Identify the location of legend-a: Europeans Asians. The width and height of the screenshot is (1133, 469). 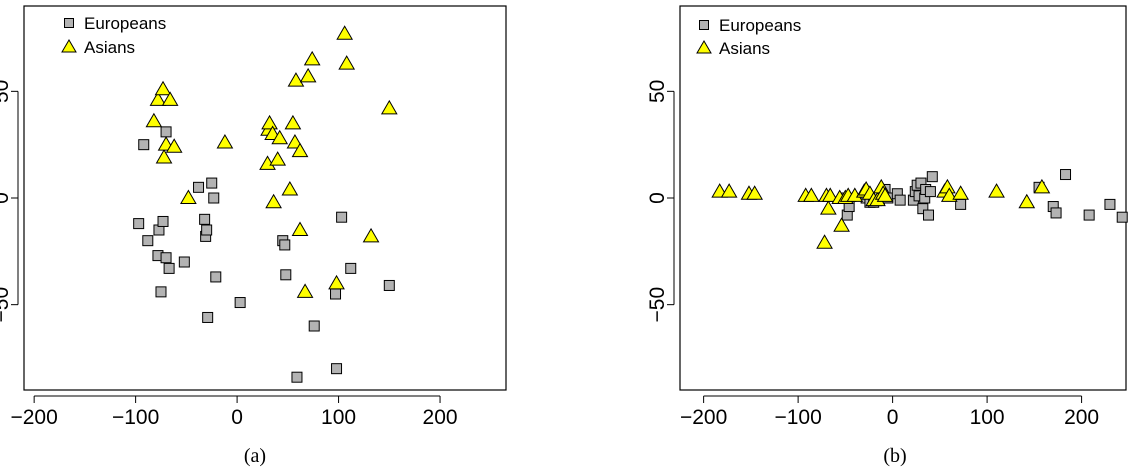
(113, 35).